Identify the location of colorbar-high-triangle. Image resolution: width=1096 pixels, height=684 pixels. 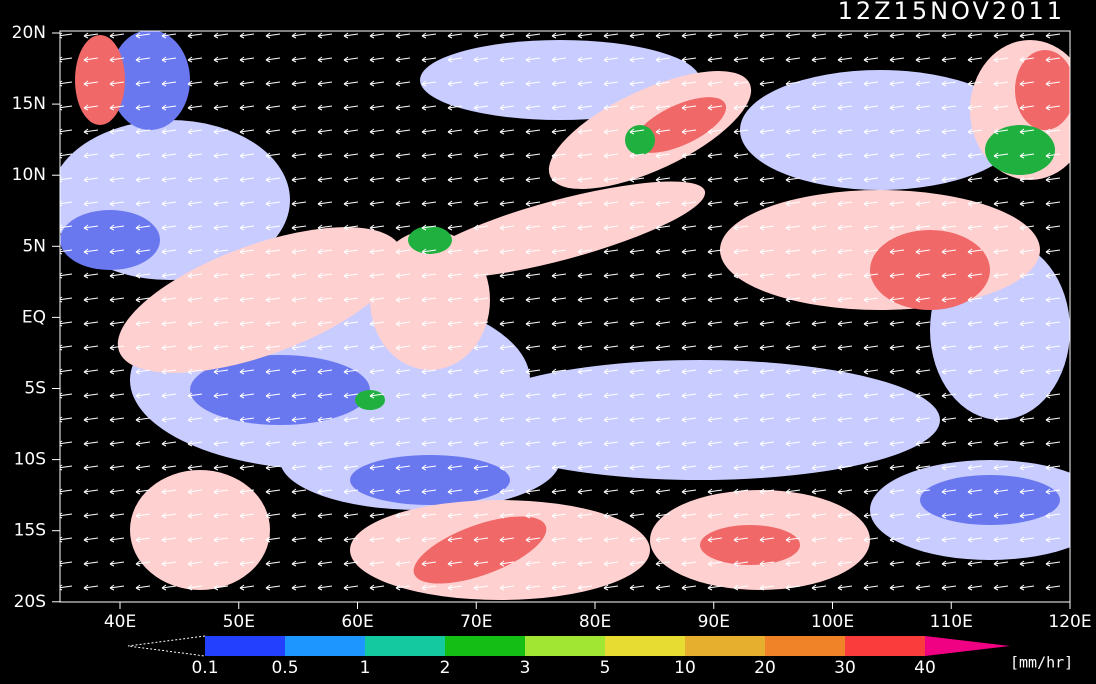
(967, 646).